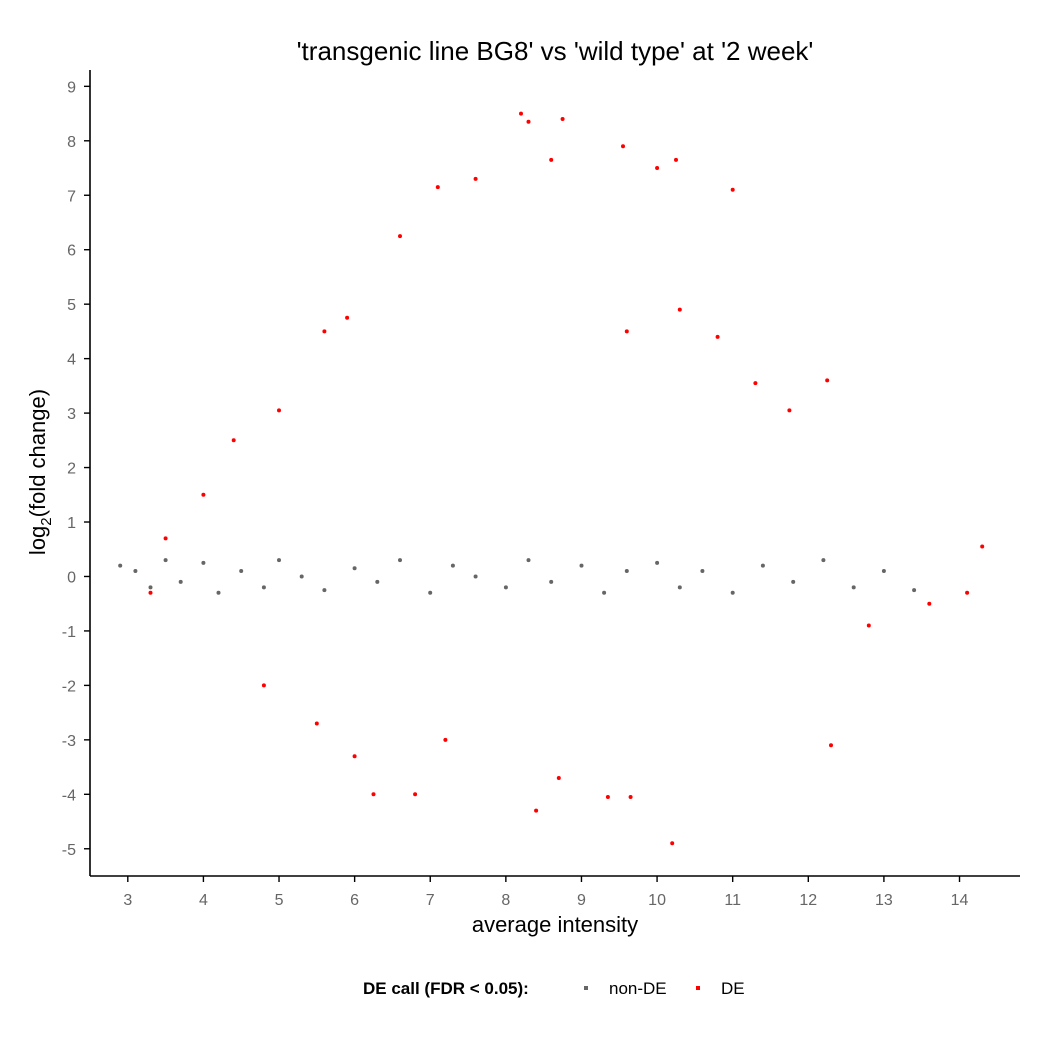  Describe the element at coordinates (71, 523) in the screenshot. I see `y-tick-label: 1` at that location.